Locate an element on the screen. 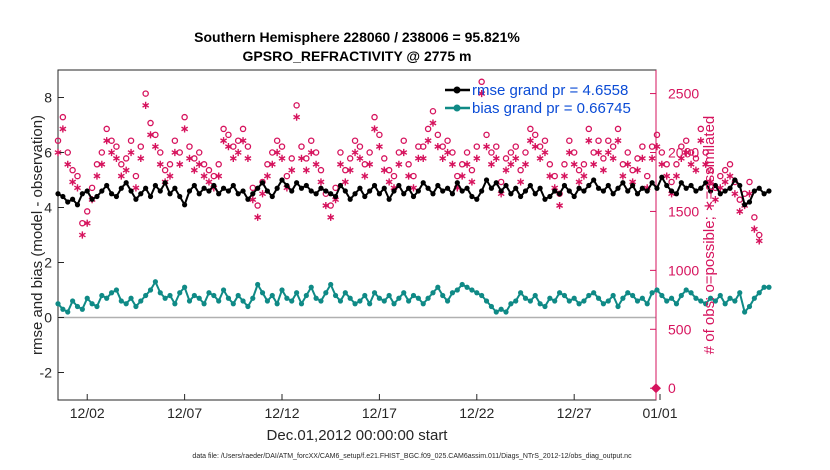  y-left-tick-label: 0 is located at coordinates (48, 318).